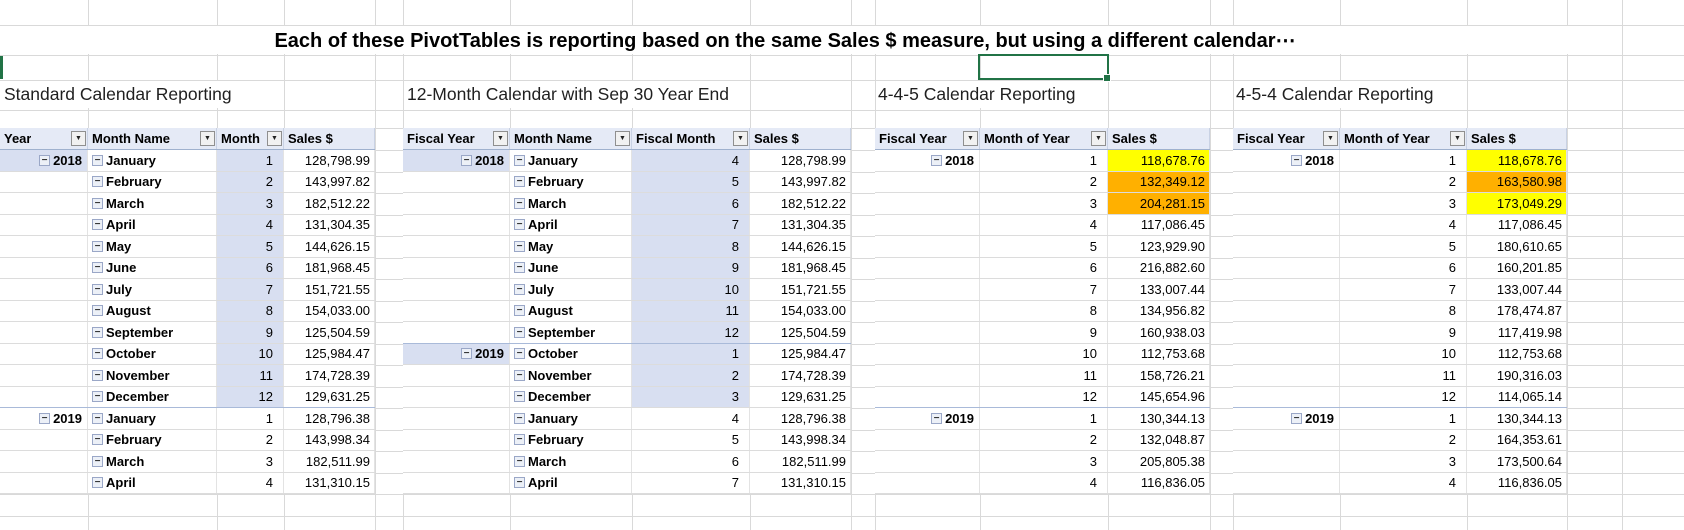 This screenshot has height=530, width=1684. I want to click on month-number-cell: 10, so click(250, 353).